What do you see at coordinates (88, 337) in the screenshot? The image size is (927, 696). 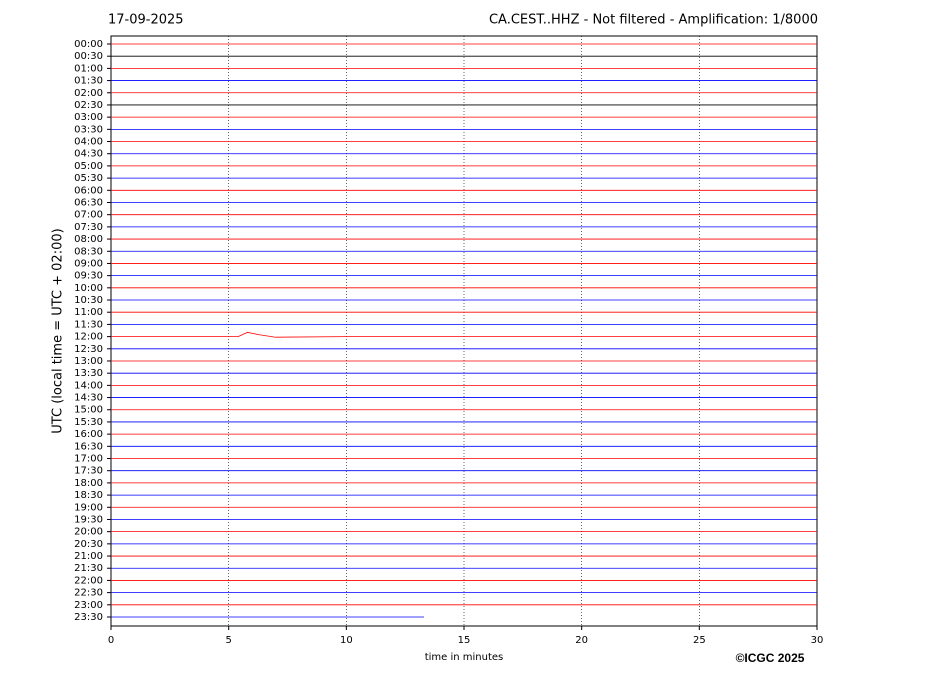 I see `y-tick-label: 12:00` at bounding box center [88, 337].